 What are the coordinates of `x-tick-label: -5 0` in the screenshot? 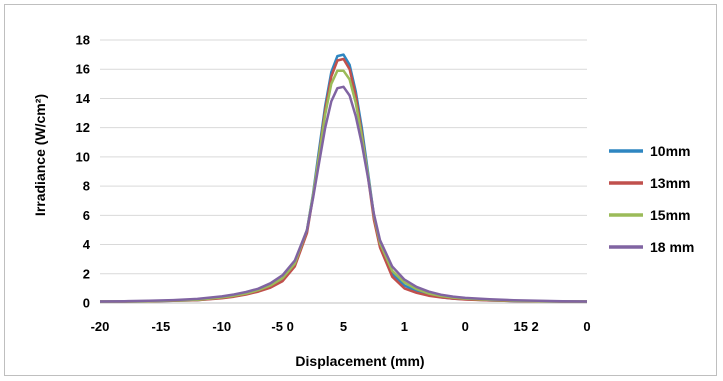 It's located at (282, 326).